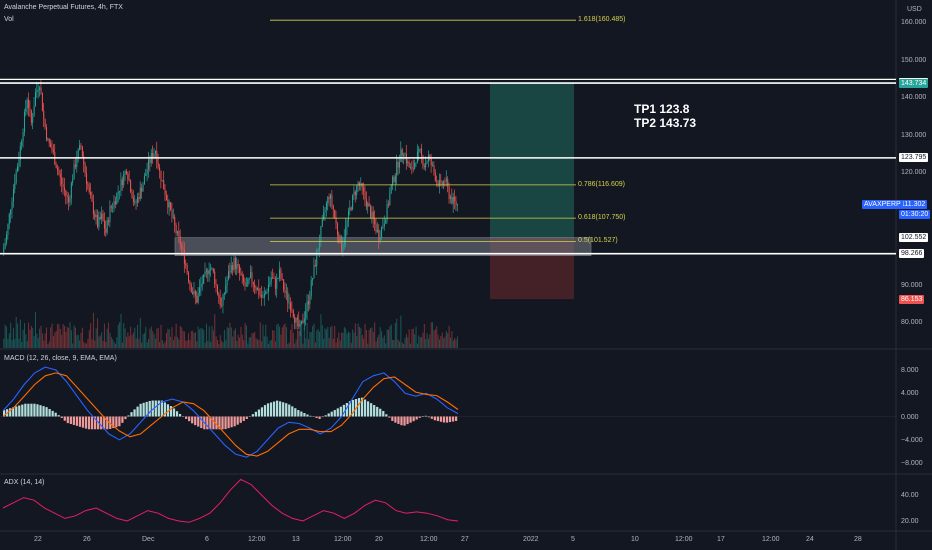 The width and height of the screenshot is (932, 550). I want to click on tp2-annotation: TP2 143.73, so click(665, 123).